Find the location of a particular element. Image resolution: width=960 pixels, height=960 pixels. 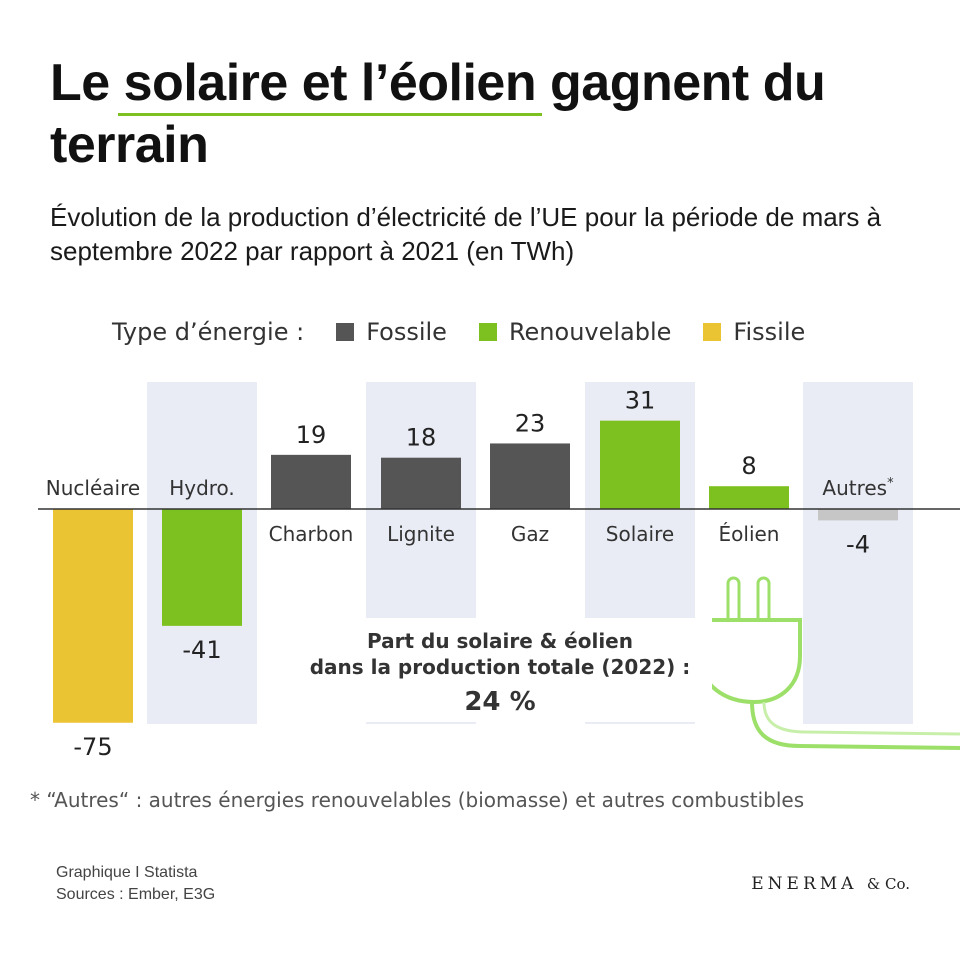

legend-item-fossile: Fossile is located at coordinates (406, 332).